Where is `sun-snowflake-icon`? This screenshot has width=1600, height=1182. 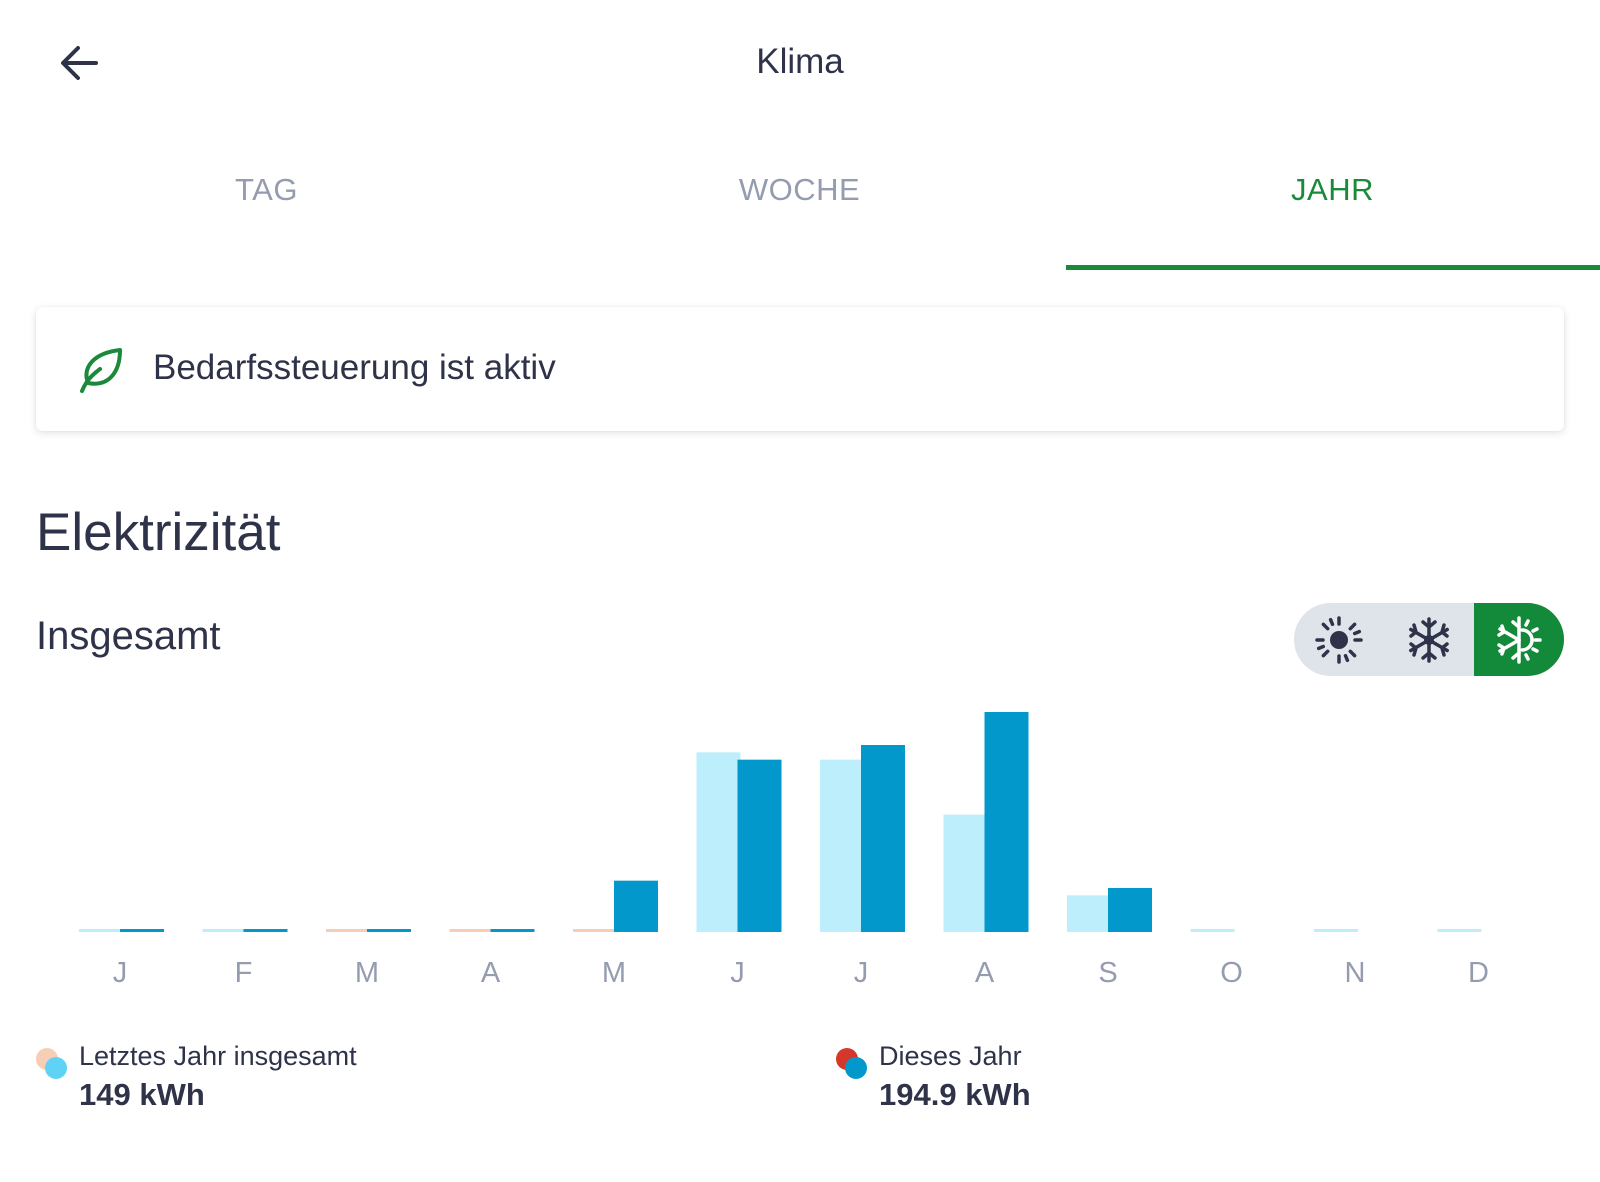 sun-snowflake-icon is located at coordinates (1519, 639).